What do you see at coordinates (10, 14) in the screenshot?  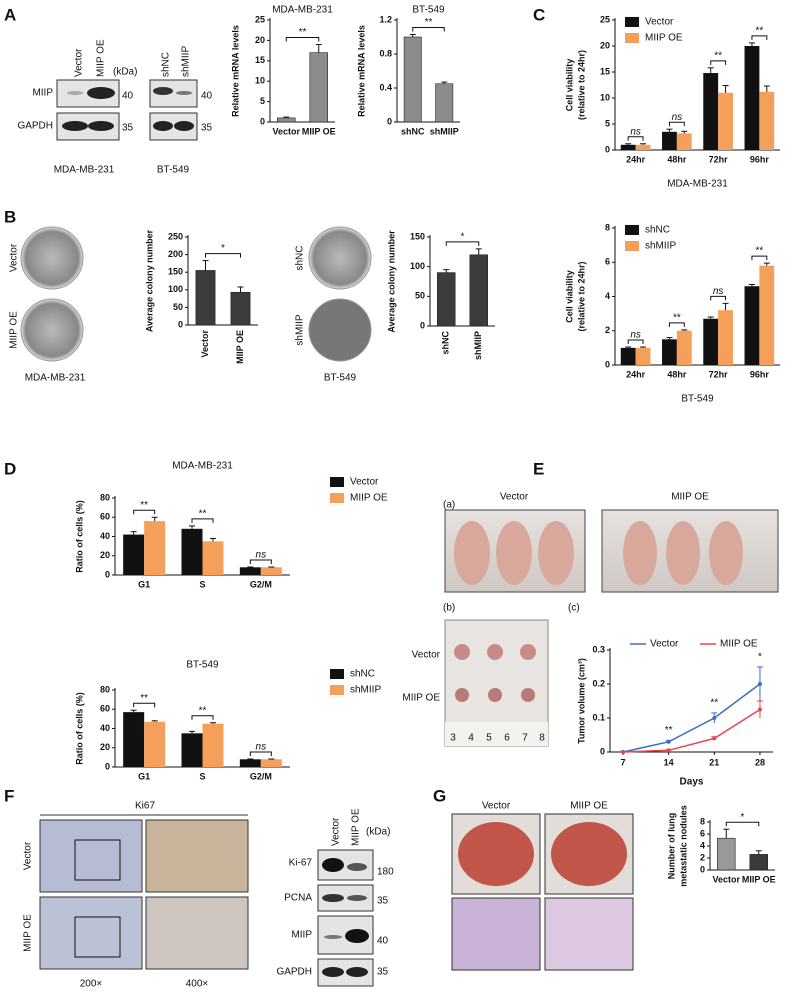 I see `panel-letter: A` at bounding box center [10, 14].